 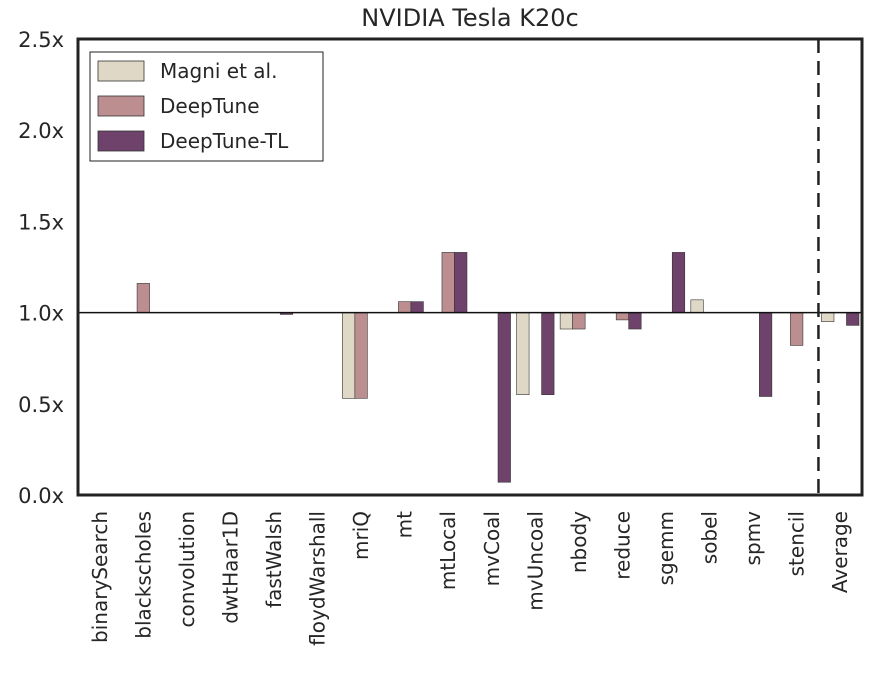 I want to click on x-tick-label: mt, so click(x=405, y=524).